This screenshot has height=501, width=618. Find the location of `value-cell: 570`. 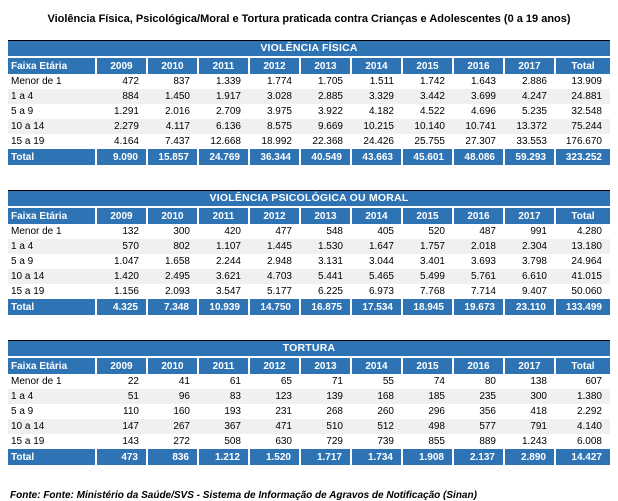

value-cell: 570 is located at coordinates (121, 246).